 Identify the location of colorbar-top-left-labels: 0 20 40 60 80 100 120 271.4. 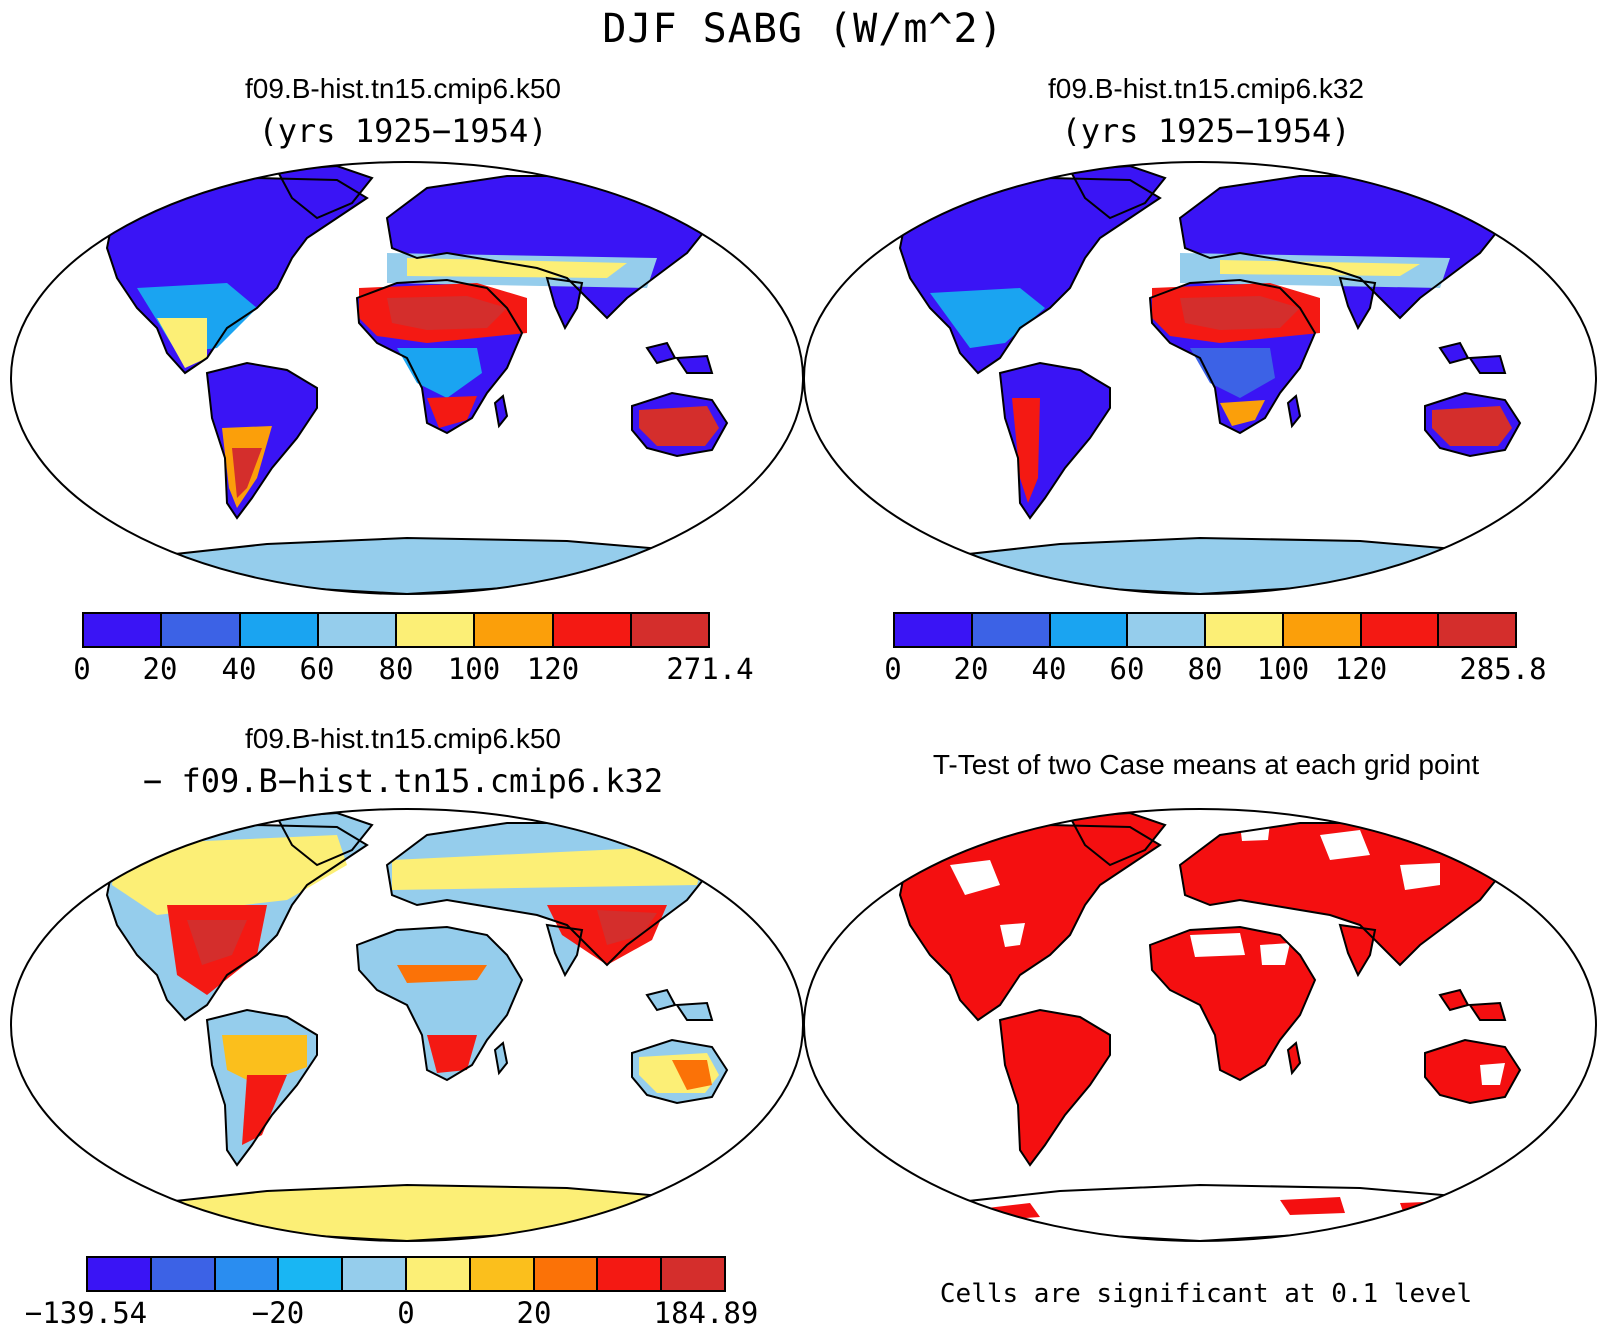
(413, 670).